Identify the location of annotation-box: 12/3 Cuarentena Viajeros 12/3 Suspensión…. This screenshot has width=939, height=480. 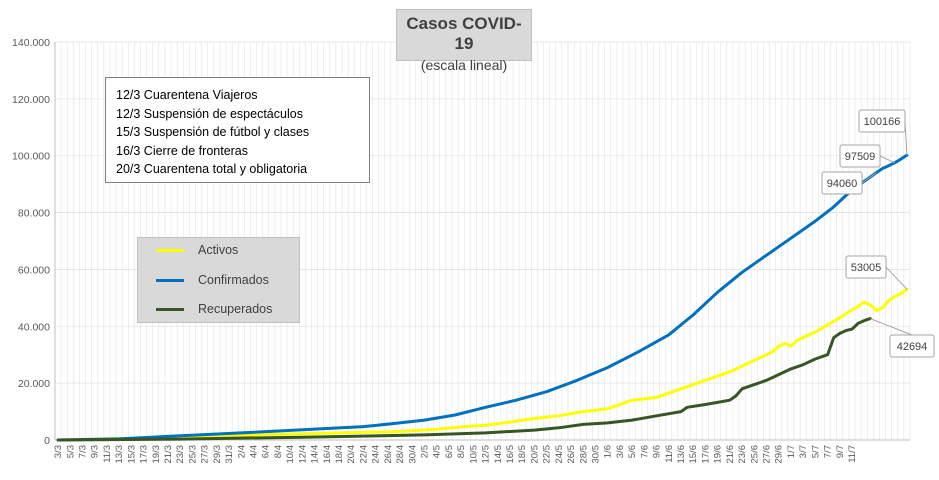
(237, 130).